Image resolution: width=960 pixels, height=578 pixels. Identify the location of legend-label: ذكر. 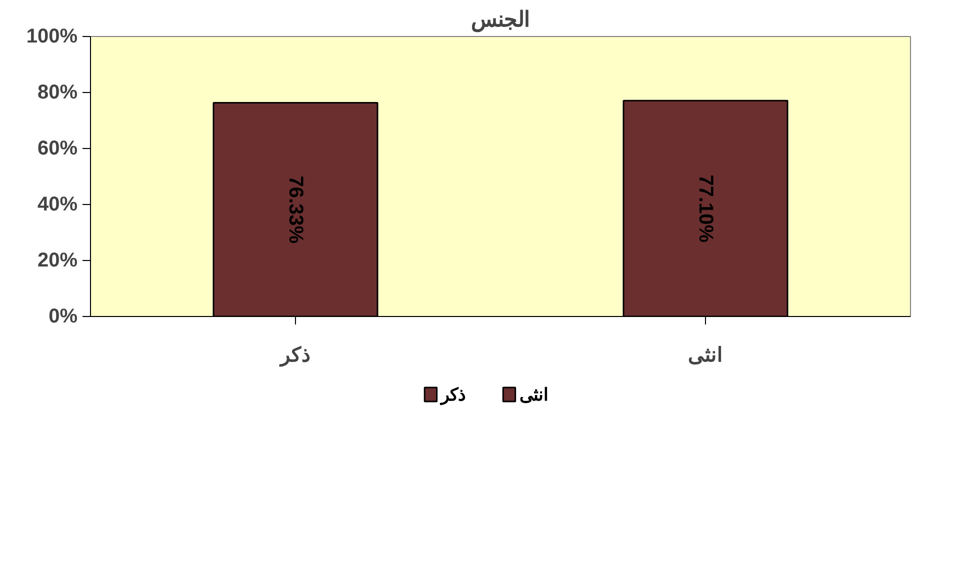
(452, 395).